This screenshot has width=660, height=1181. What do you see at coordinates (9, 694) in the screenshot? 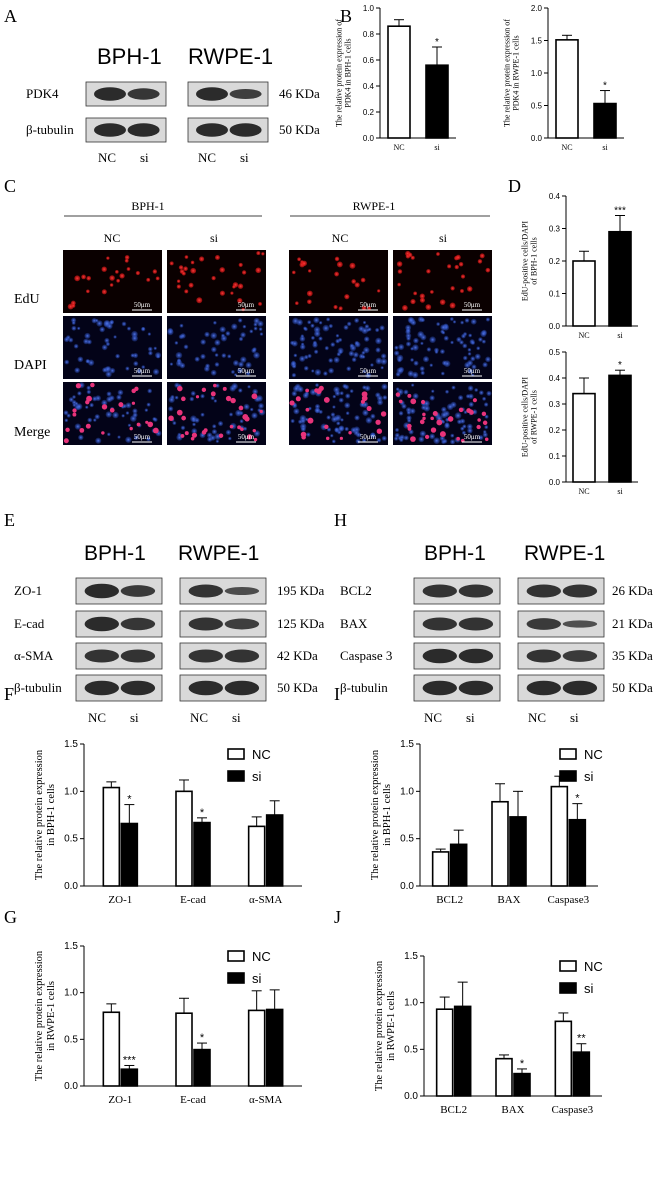
I see `panel-label-f: F` at bounding box center [9, 694].